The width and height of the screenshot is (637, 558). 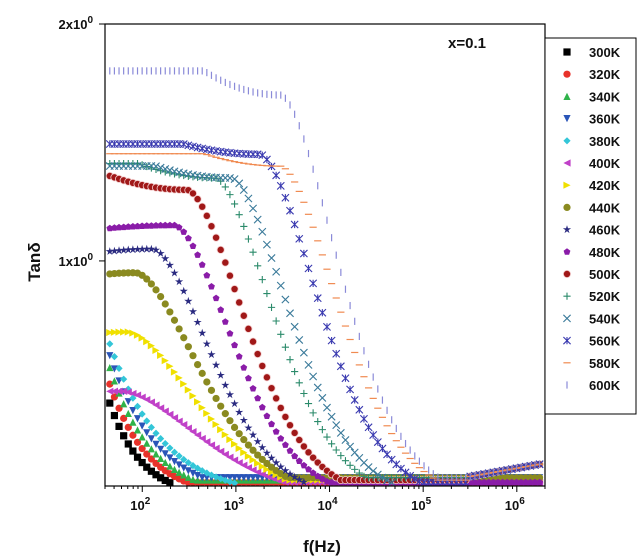 What do you see at coordinates (592, 96) in the screenshot?
I see `legend-item: 340K` at bounding box center [592, 96].